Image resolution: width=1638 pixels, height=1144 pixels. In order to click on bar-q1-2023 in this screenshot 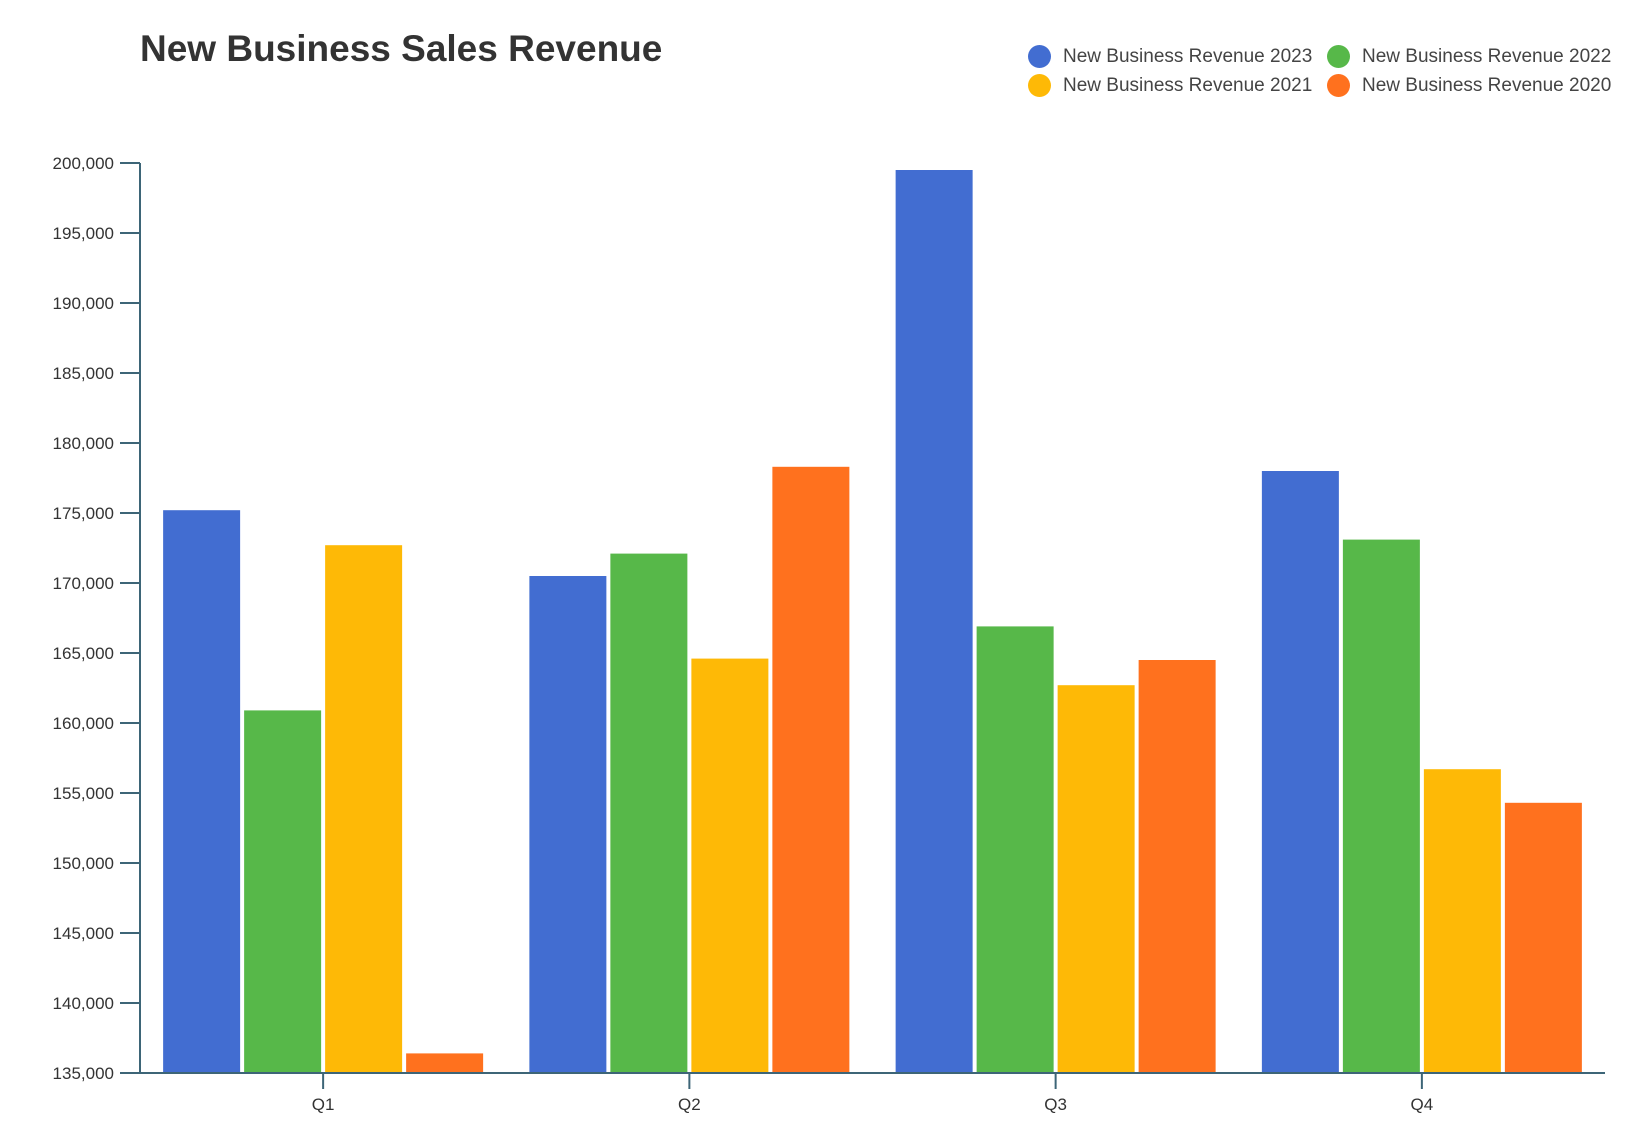, I will do `click(202, 791)`.